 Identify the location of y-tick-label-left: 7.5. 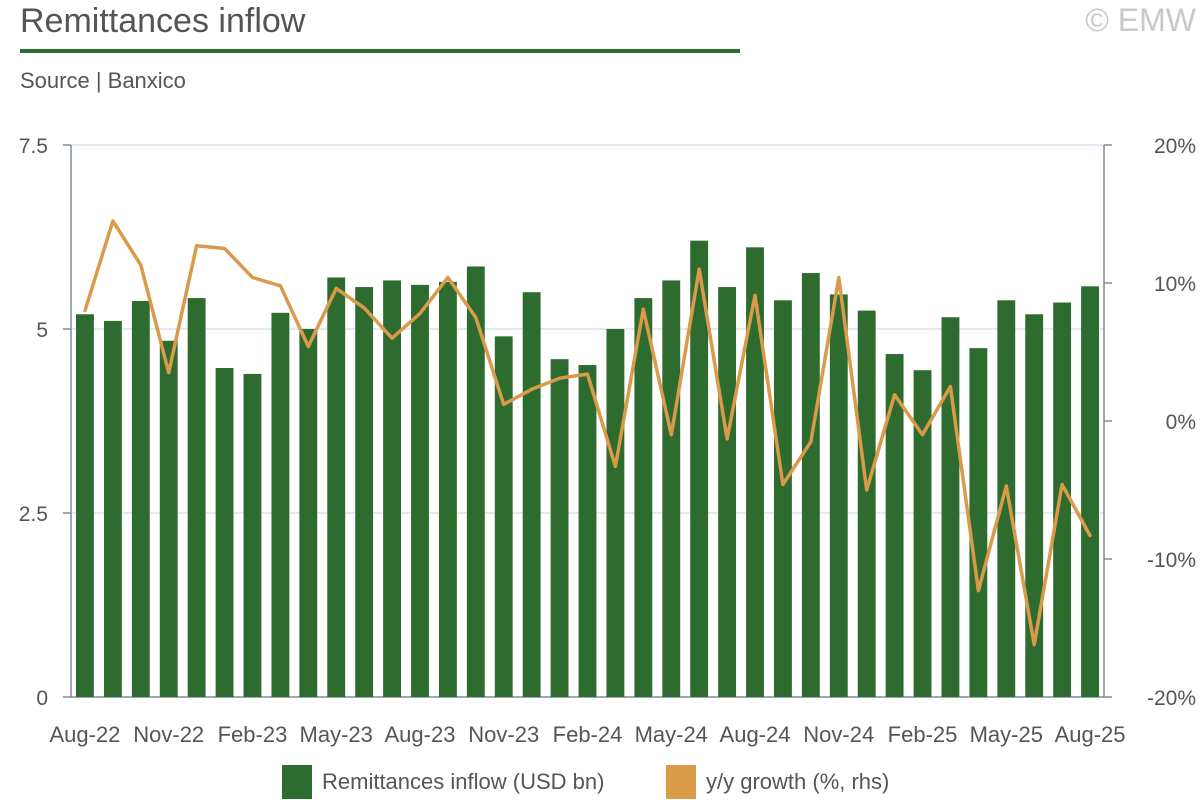
(33, 146).